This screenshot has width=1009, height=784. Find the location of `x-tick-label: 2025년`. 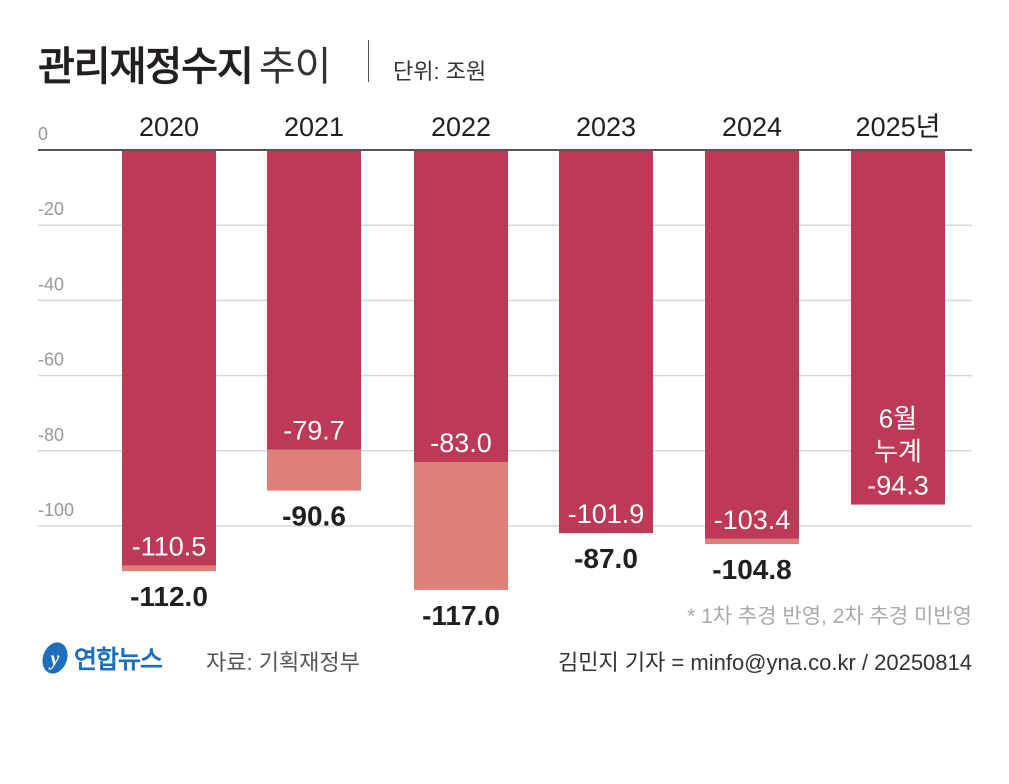

x-tick-label: 2025년 is located at coordinates (898, 127).